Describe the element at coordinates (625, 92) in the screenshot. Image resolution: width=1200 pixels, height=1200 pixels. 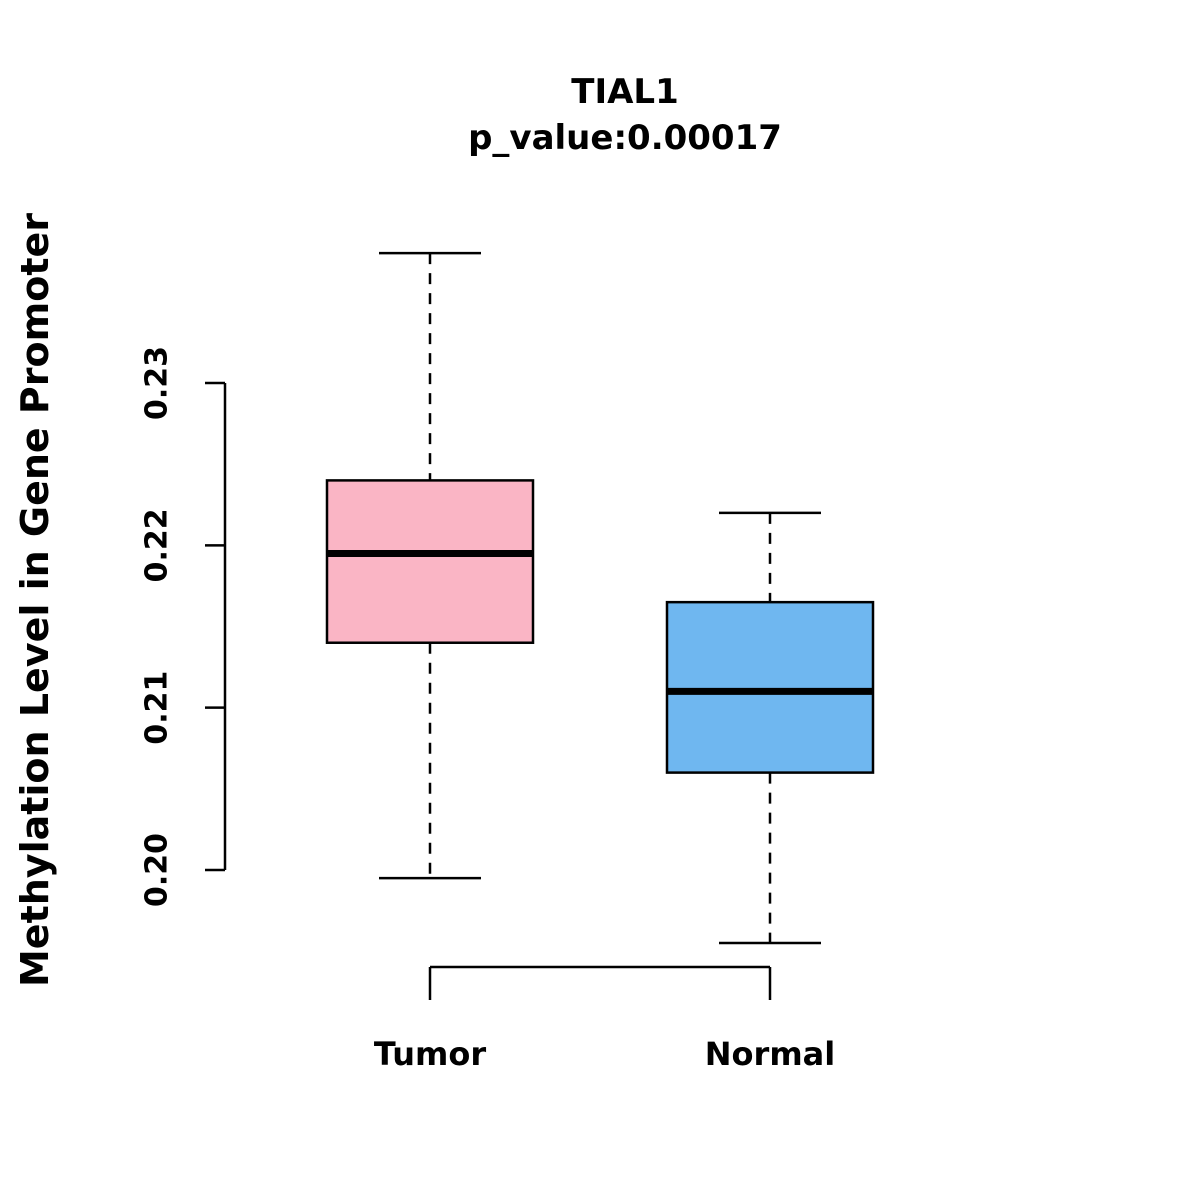
I see `chart-title: TIAL1` at that location.